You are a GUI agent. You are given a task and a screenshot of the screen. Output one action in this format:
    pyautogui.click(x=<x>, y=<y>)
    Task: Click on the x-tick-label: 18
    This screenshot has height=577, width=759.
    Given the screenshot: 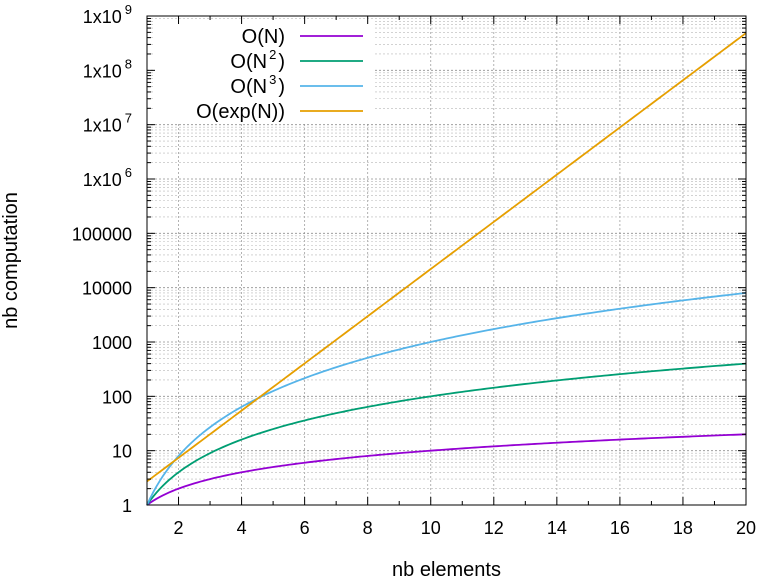 What is the action you would take?
    pyautogui.click(x=683, y=528)
    